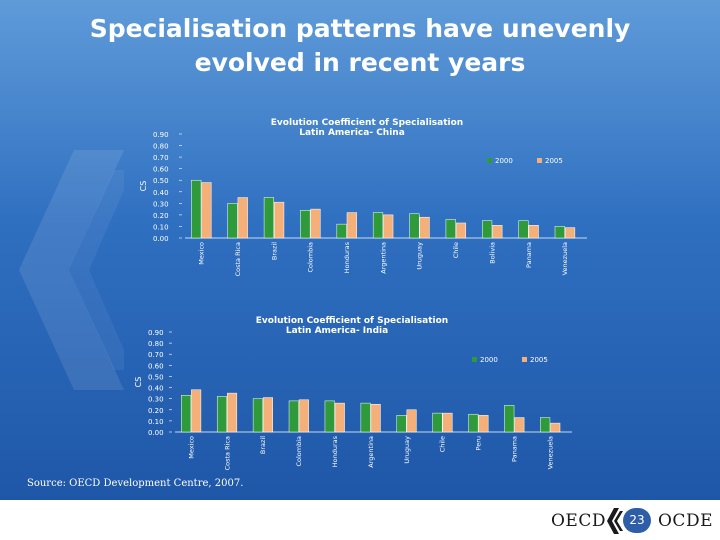 Image resolution: width=720 pixels, height=540 pixels. Describe the element at coordinates (135, 483) in the screenshot. I see `source-note: Source: OECD Development Centre, 2007.` at that location.